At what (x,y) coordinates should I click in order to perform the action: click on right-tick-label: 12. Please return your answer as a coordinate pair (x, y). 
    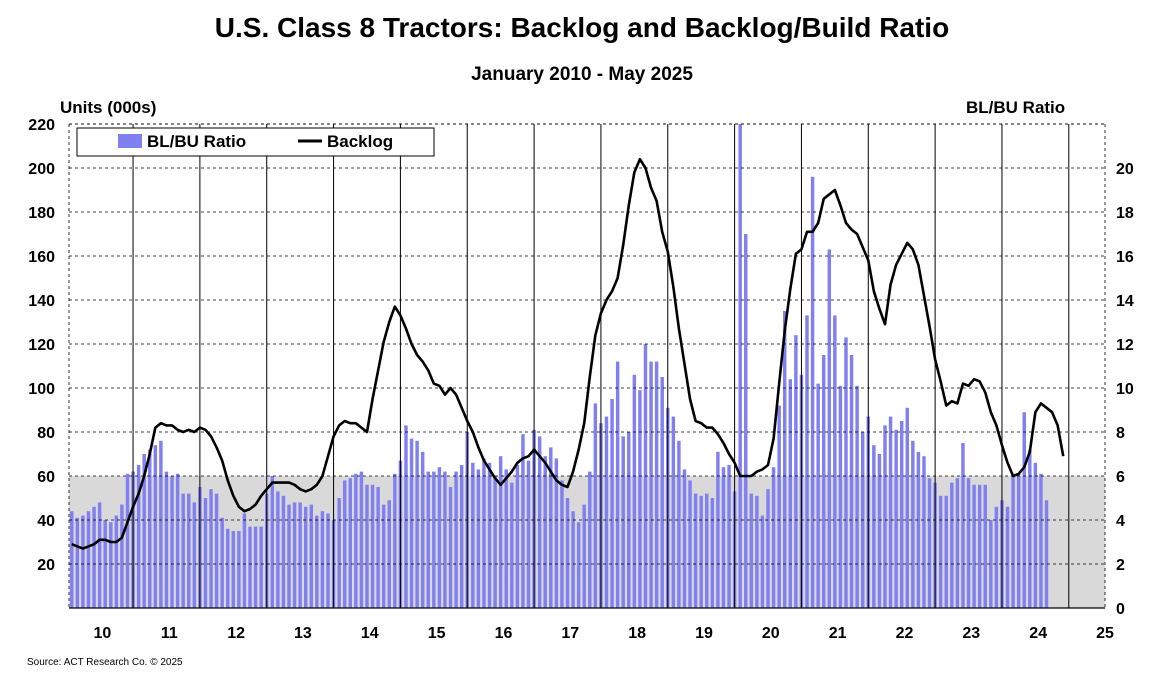
    Looking at the image, I should click on (1125, 345).